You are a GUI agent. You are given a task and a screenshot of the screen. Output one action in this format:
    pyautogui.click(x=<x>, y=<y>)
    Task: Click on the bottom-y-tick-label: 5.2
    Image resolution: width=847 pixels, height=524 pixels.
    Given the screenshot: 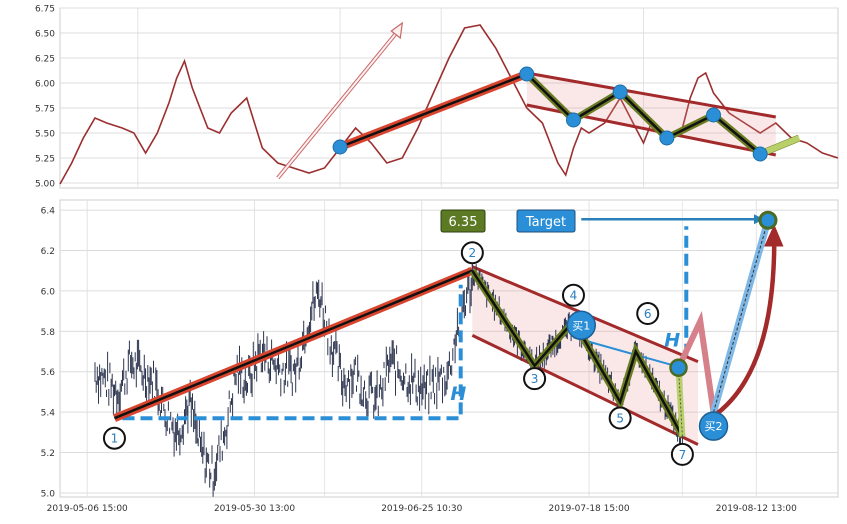 What is the action you would take?
    pyautogui.click(x=48, y=454)
    